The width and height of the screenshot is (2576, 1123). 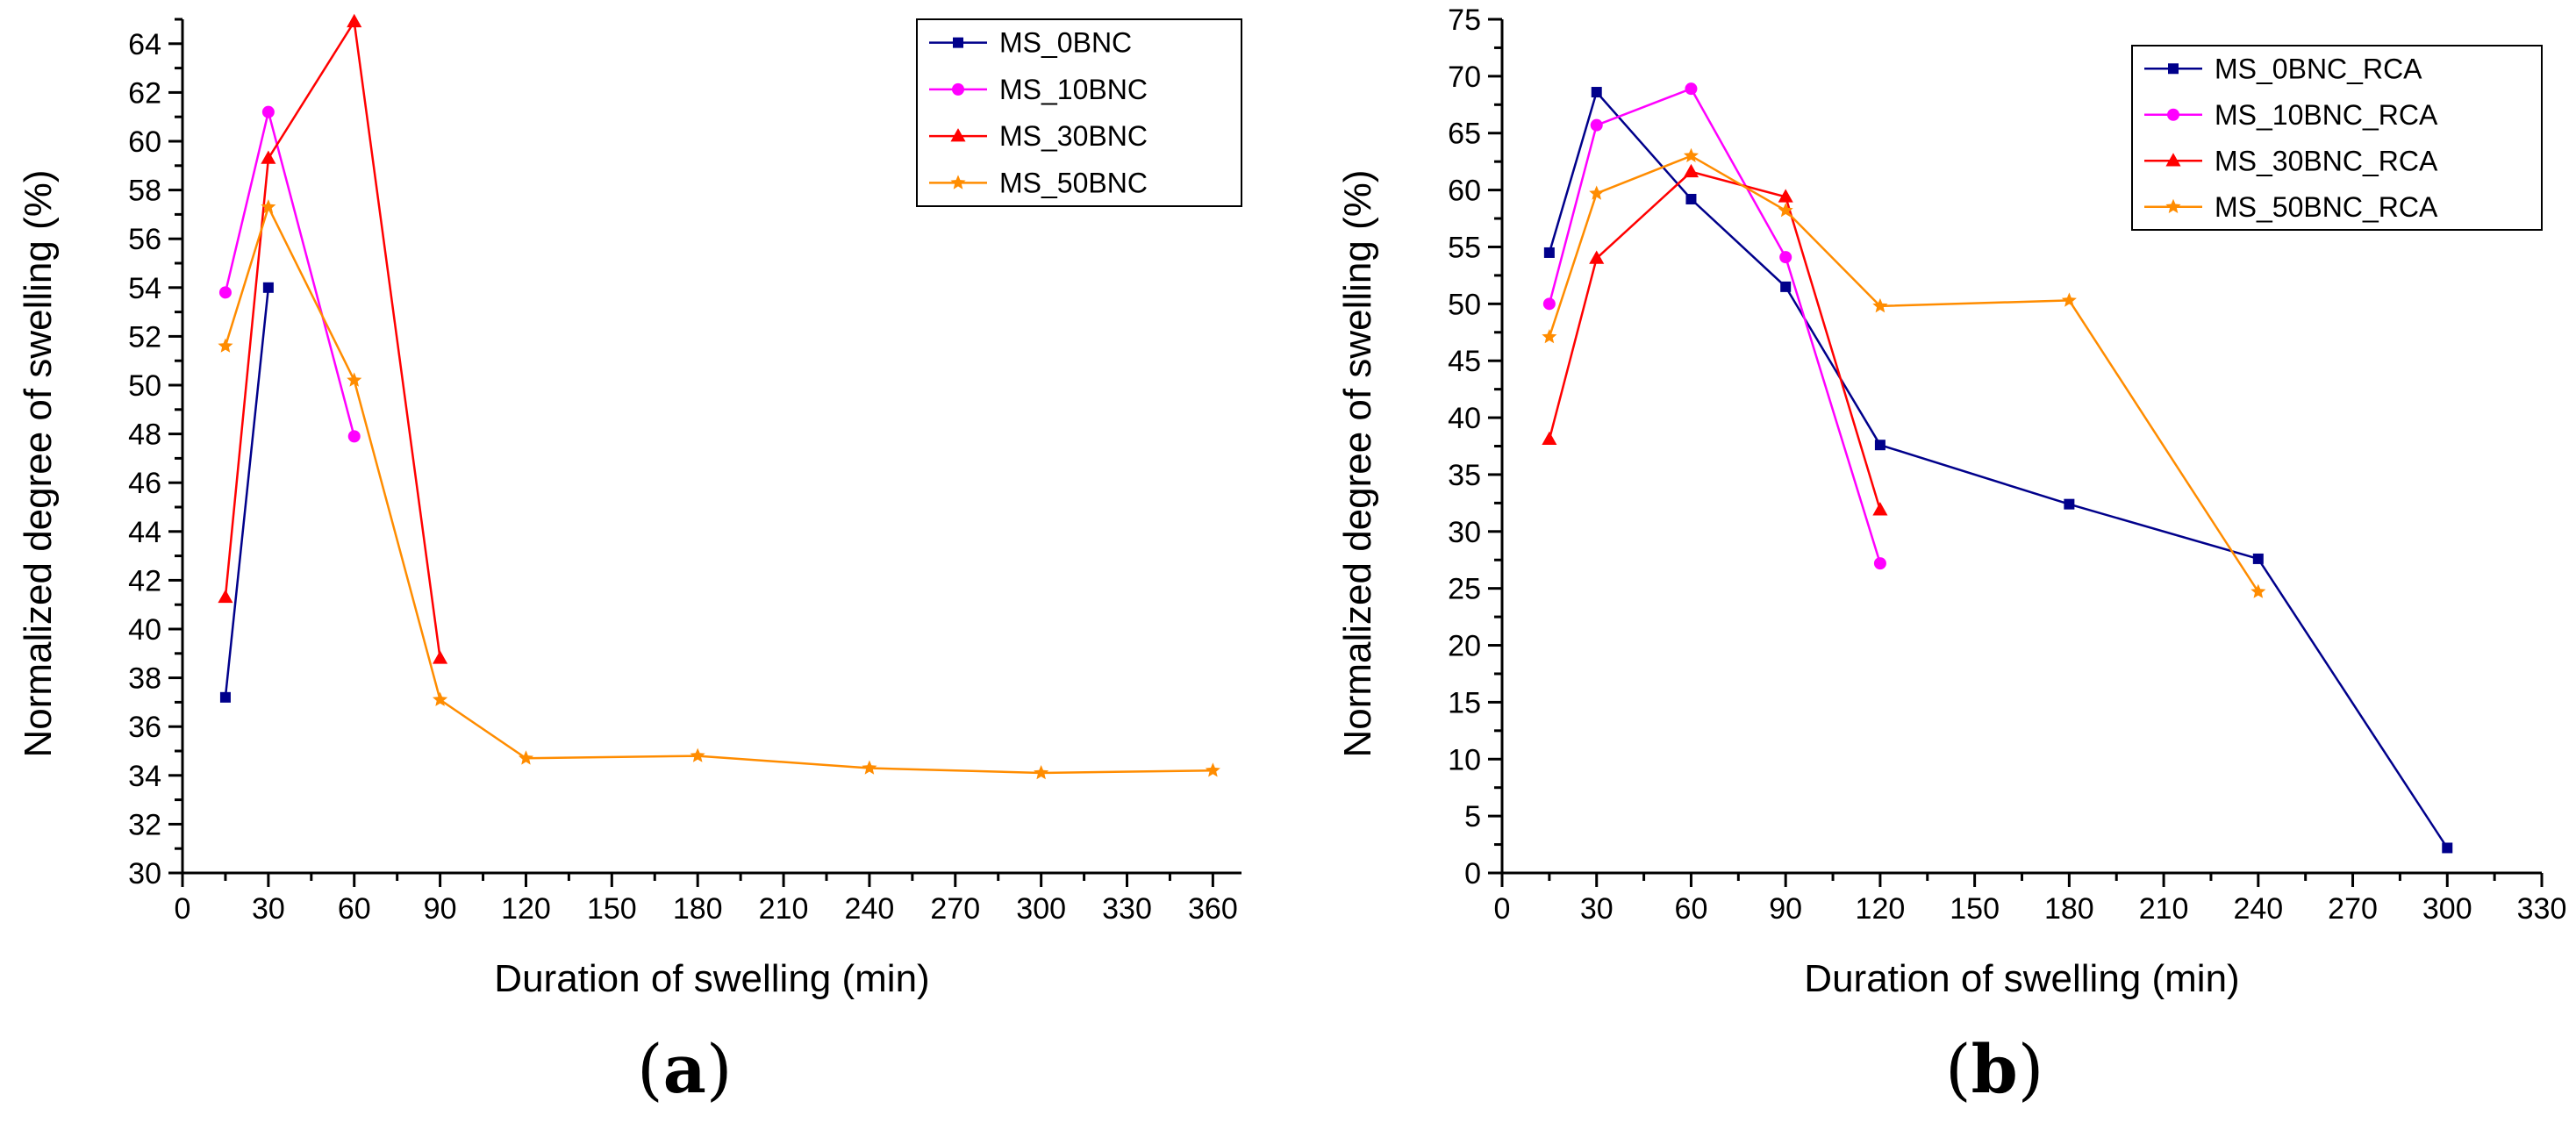 What do you see at coordinates (144, 727) in the screenshot?
I see `y-tick-label: 36` at bounding box center [144, 727].